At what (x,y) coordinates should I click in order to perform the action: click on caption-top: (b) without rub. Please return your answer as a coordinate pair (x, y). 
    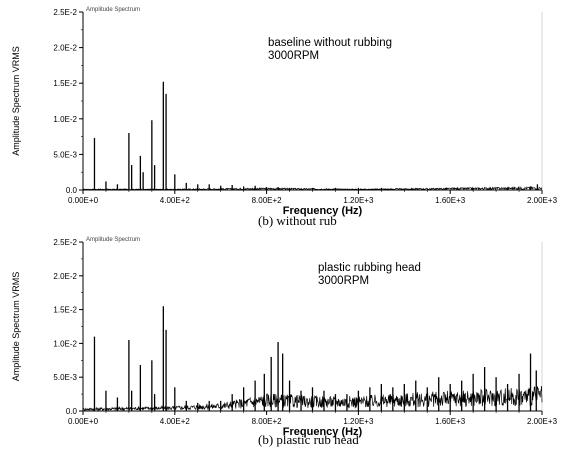
    Looking at the image, I should click on (297, 221).